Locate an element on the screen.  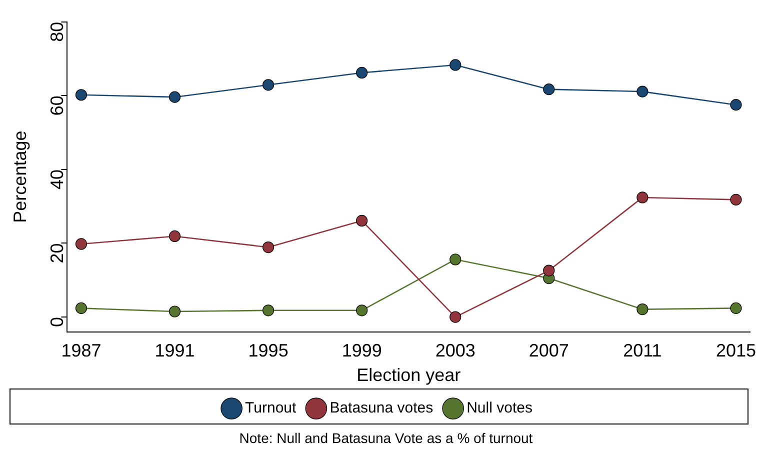
text: Note: Null and Batasuna Vote as a % of turnout is located at coordinates (386, 438).